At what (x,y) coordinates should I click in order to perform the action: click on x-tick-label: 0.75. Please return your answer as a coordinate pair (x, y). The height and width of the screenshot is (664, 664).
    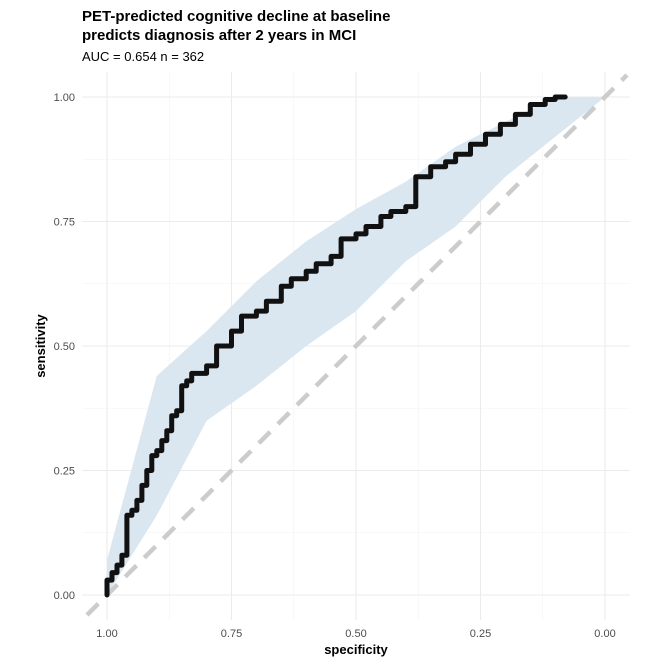
    Looking at the image, I should click on (231, 634).